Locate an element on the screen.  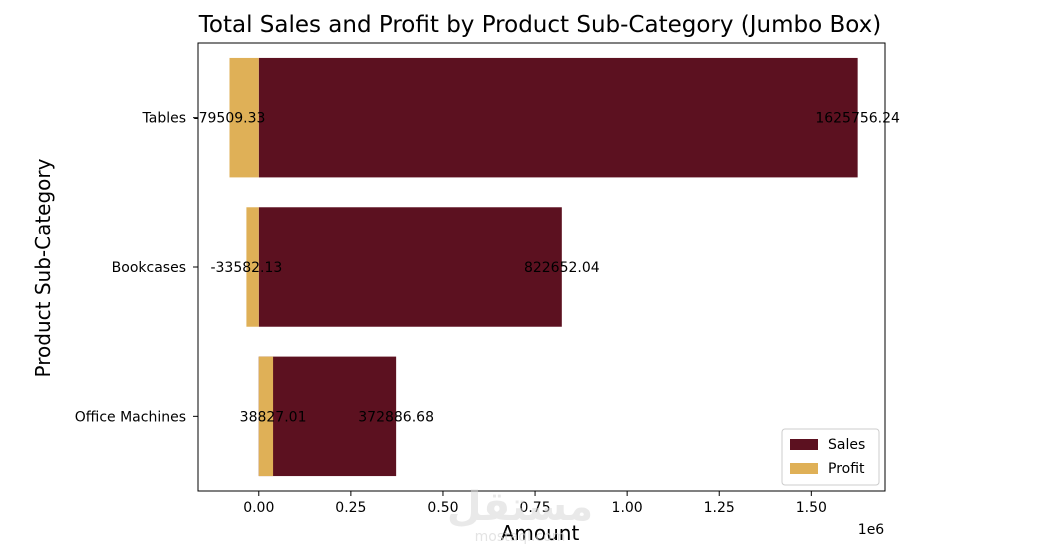
x-tick-label: 1.50 is located at coordinates (811, 508).